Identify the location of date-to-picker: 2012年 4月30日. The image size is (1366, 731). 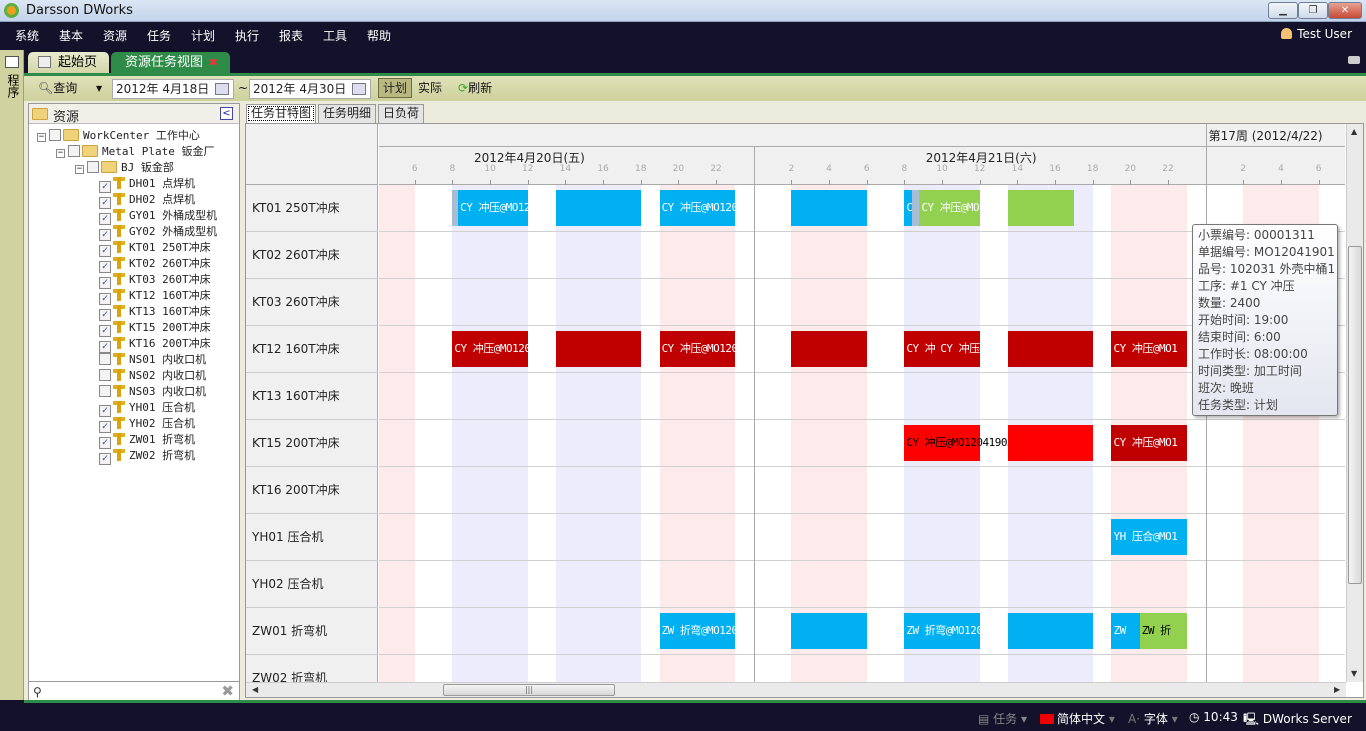
(310, 89).